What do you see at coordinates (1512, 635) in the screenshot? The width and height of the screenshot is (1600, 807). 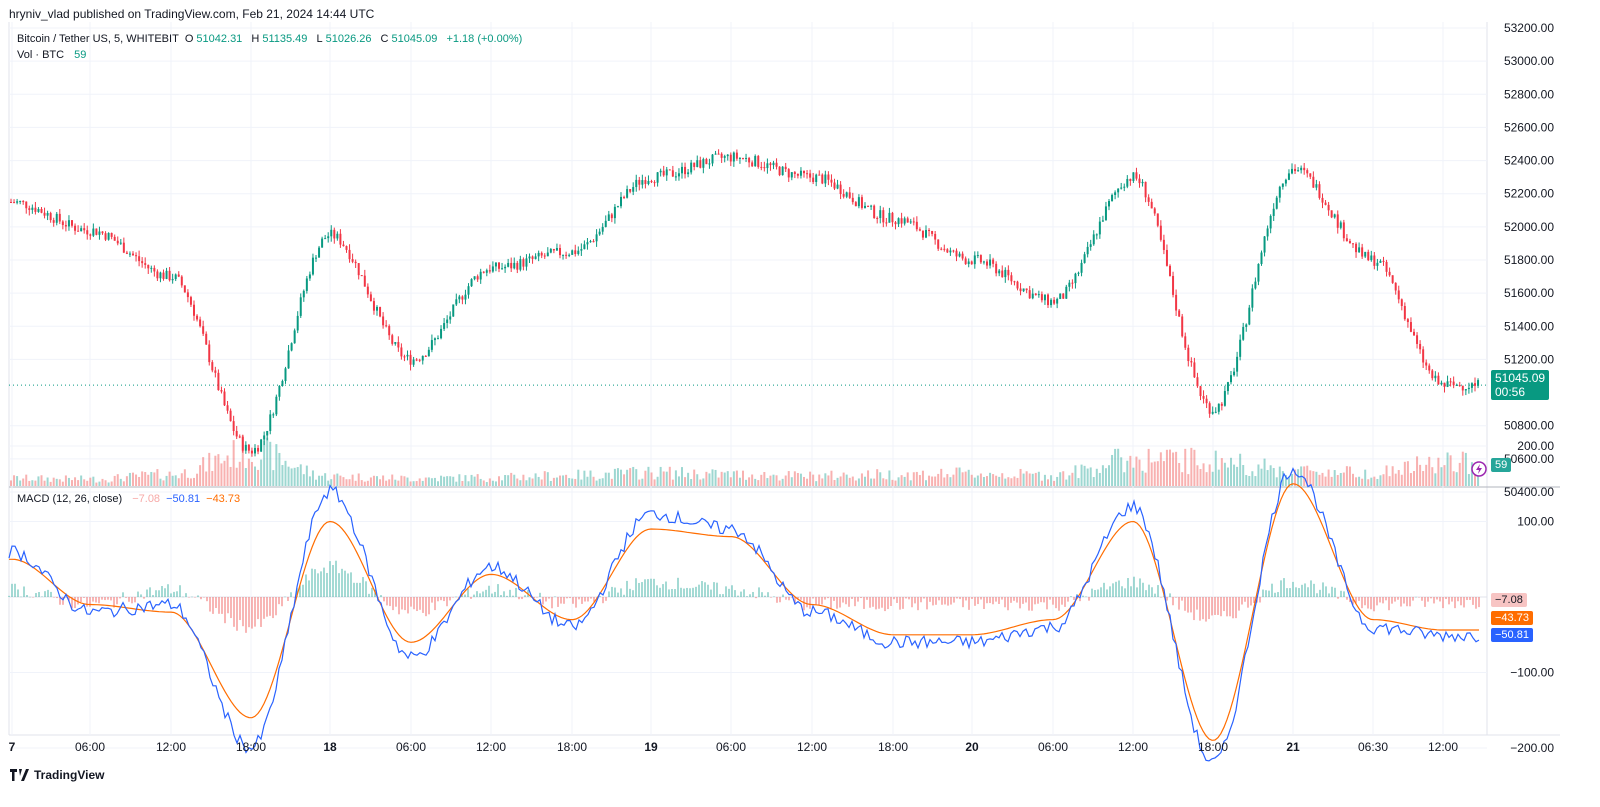 I see `macd-line-badge: −50.81` at bounding box center [1512, 635].